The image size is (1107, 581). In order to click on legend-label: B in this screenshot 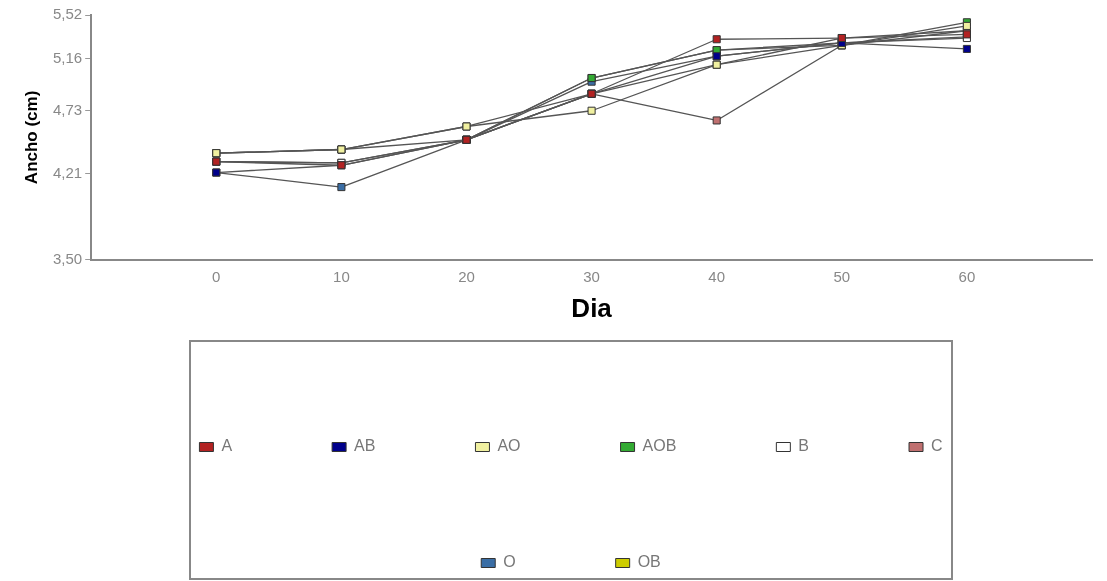, I will do `click(804, 446)`.